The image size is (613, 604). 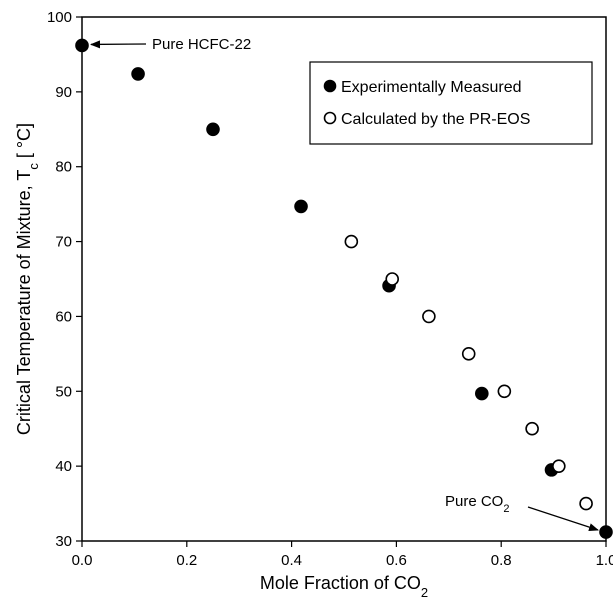 I want to click on y-tick-label: 60, so click(x=63, y=316).